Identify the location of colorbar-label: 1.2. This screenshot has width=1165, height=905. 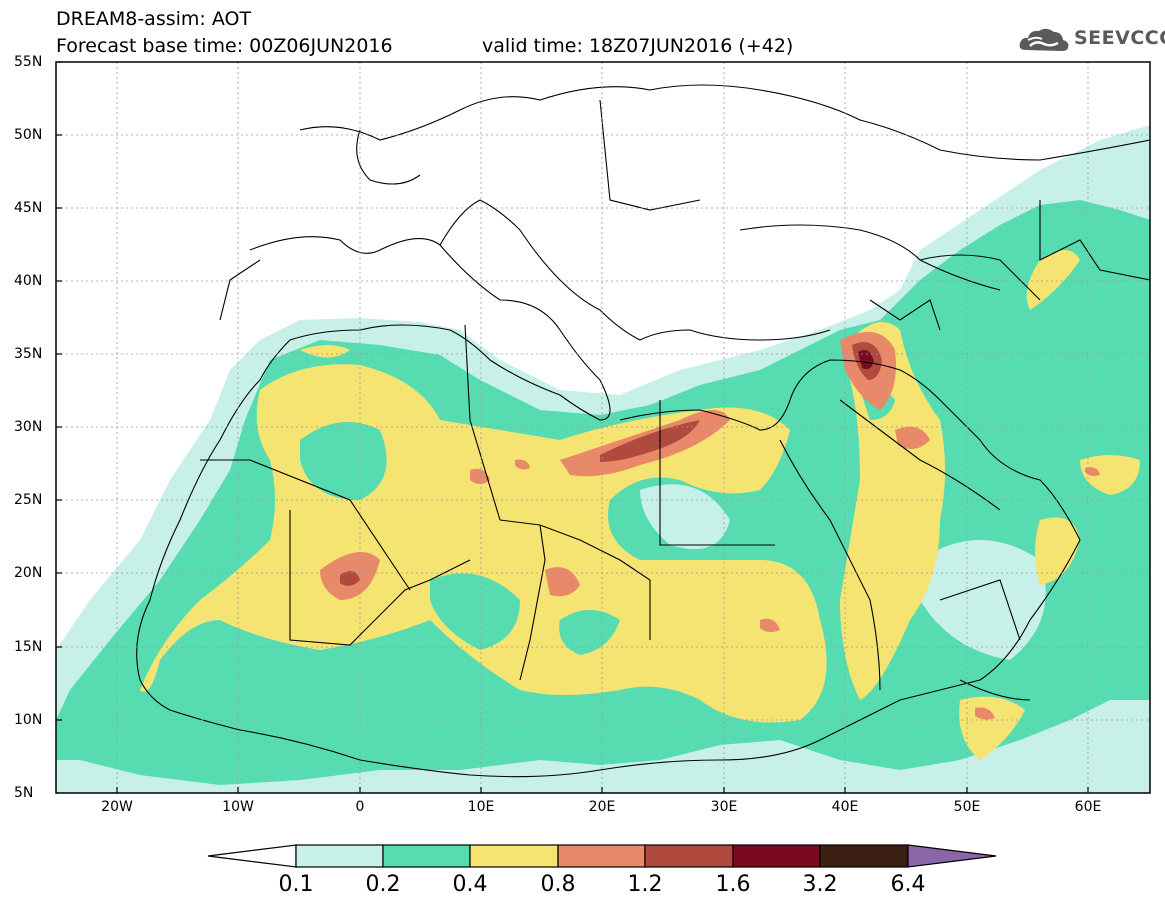
(645, 884).